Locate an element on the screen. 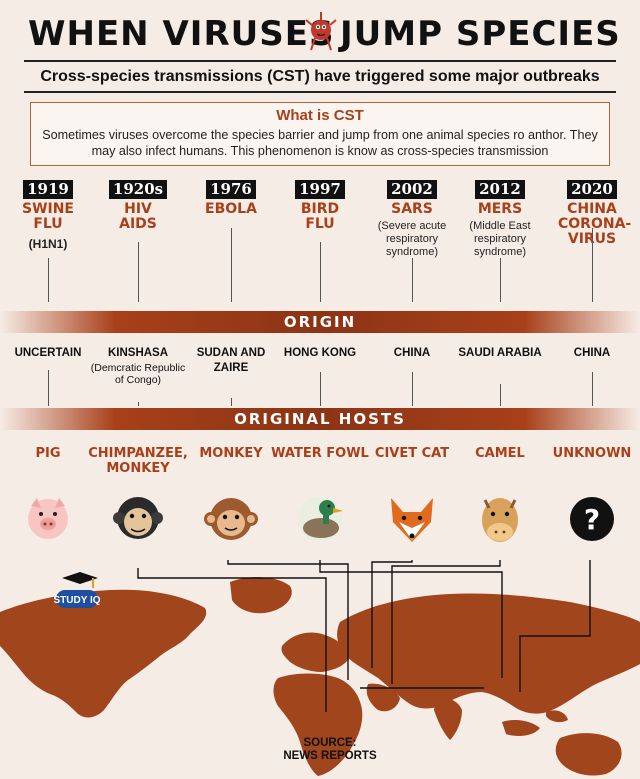 This screenshot has width=640, height=779. original-host-name: UNKNOWN is located at coordinates (592, 453).